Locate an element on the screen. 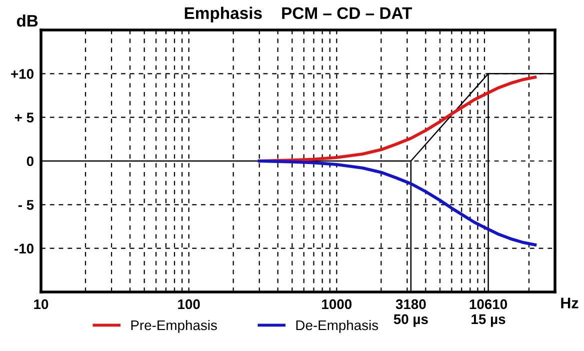 The image size is (584, 351). x-tick-label: 3180 50 µs is located at coordinates (411, 313).